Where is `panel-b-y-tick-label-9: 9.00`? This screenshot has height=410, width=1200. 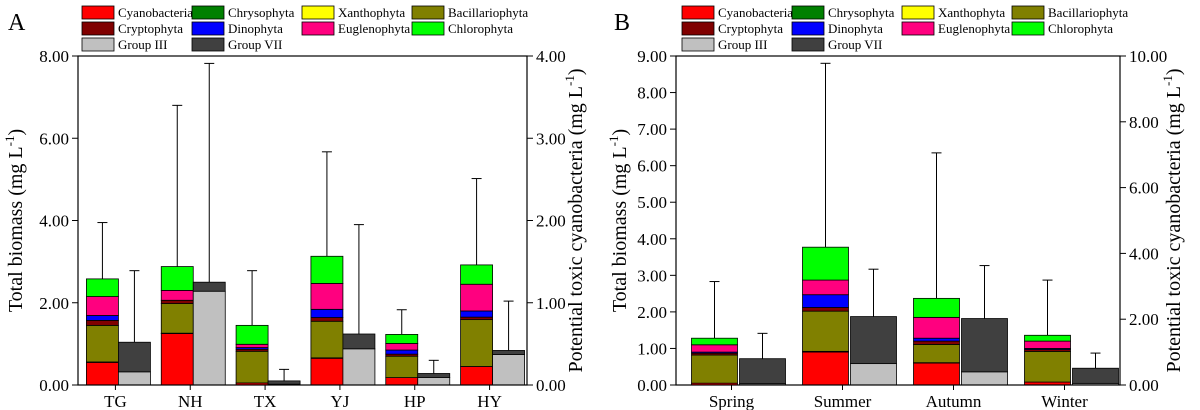 panel-b-y-tick-label-9: 9.00 is located at coordinates (652, 56).